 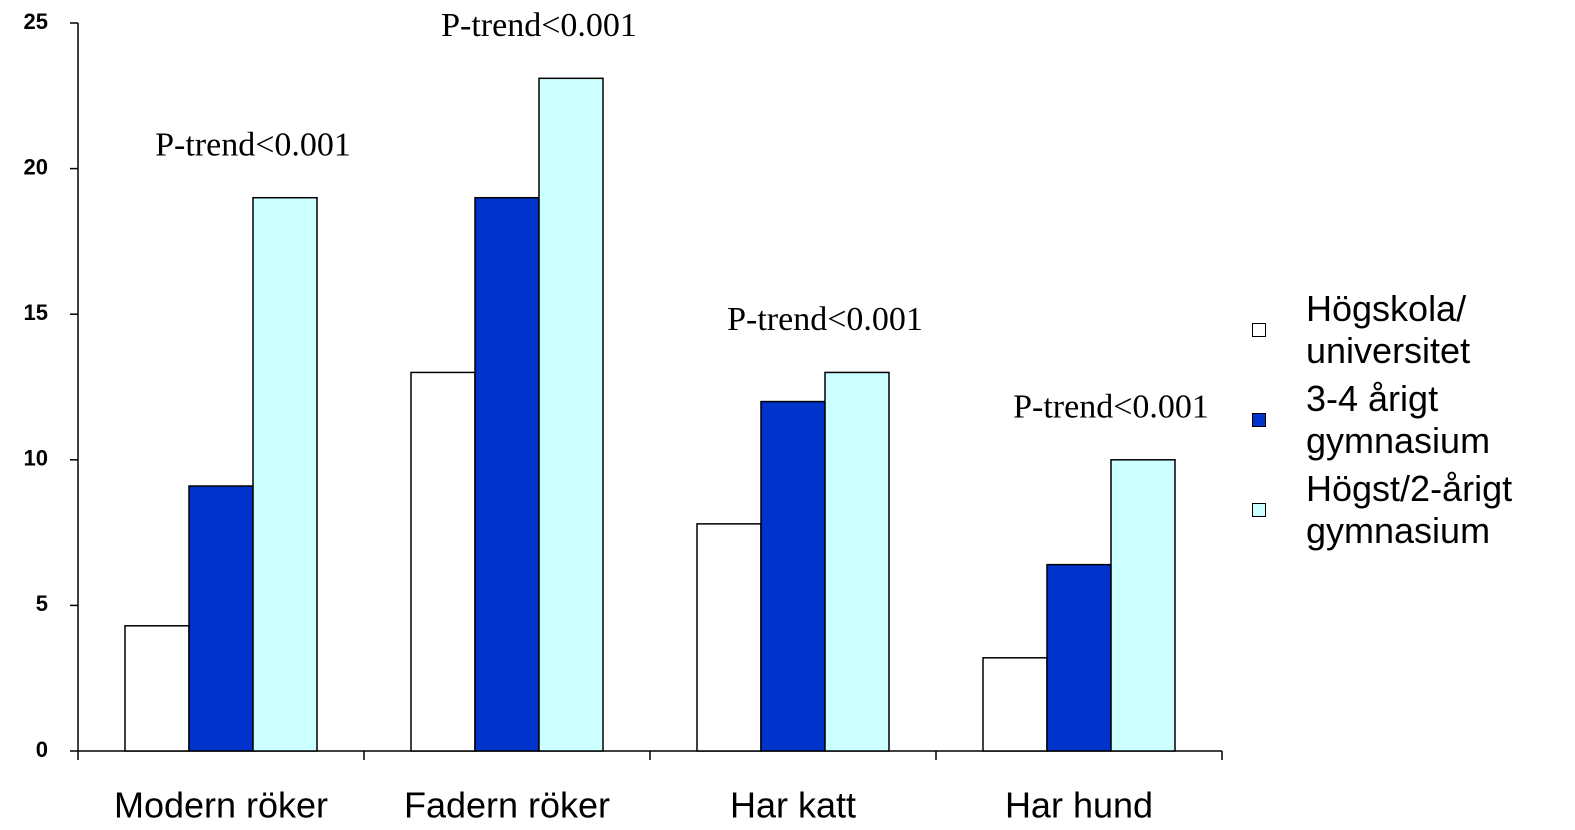 I want to click on legend-item: Högst/2-årigt gymnasium, so click(x=1387, y=510).